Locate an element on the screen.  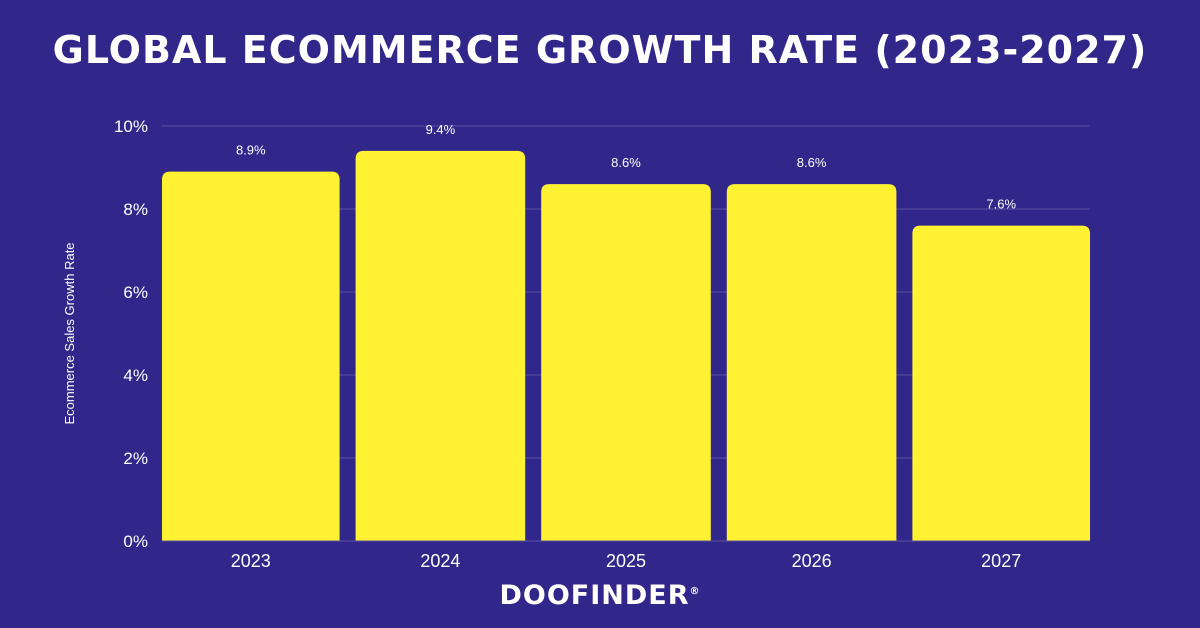
x-tick-label: 2027 is located at coordinates (1001, 561).